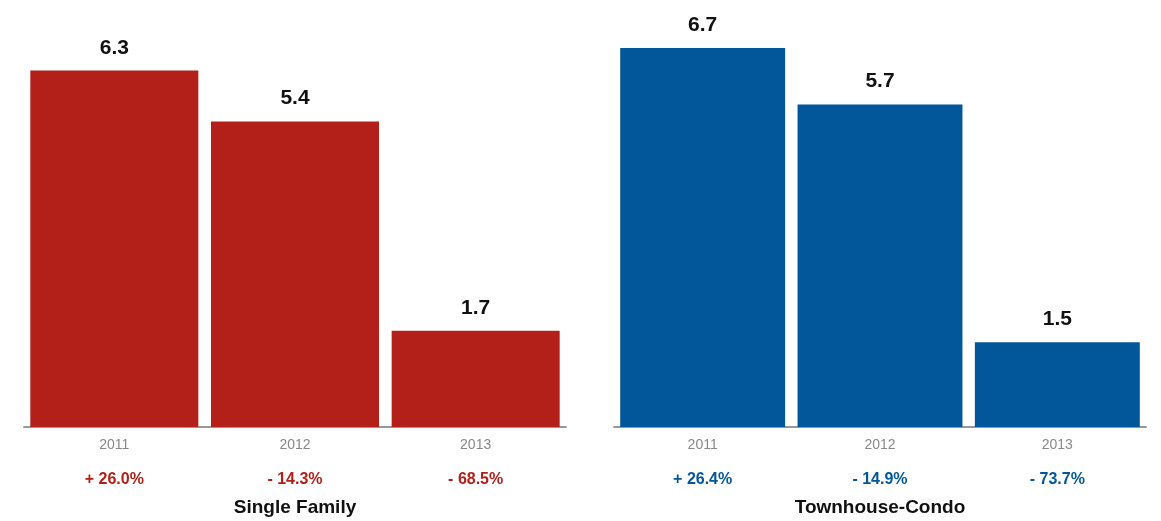 The width and height of the screenshot is (1161, 521). Describe the element at coordinates (114, 46) in the screenshot. I see `data-label: 6.3` at that location.